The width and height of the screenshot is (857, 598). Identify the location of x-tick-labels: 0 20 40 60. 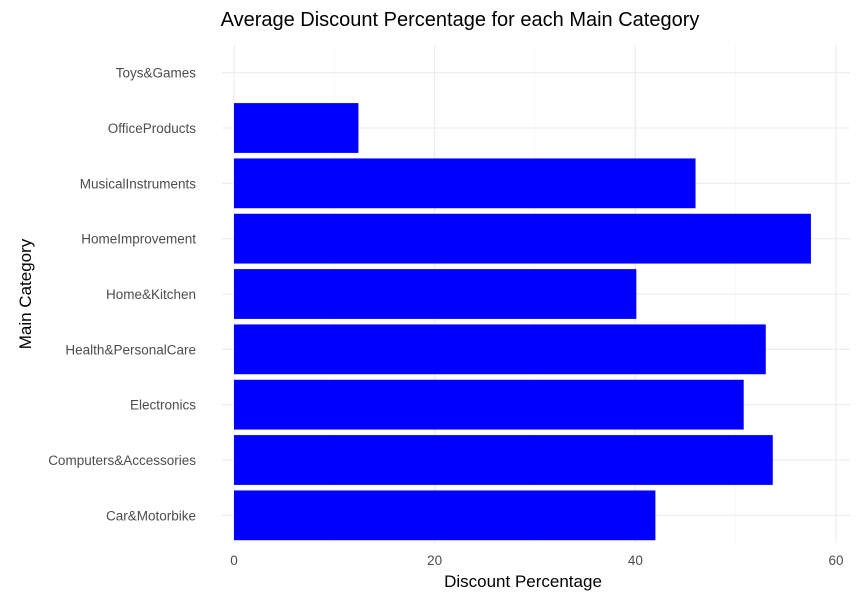
(536, 560).